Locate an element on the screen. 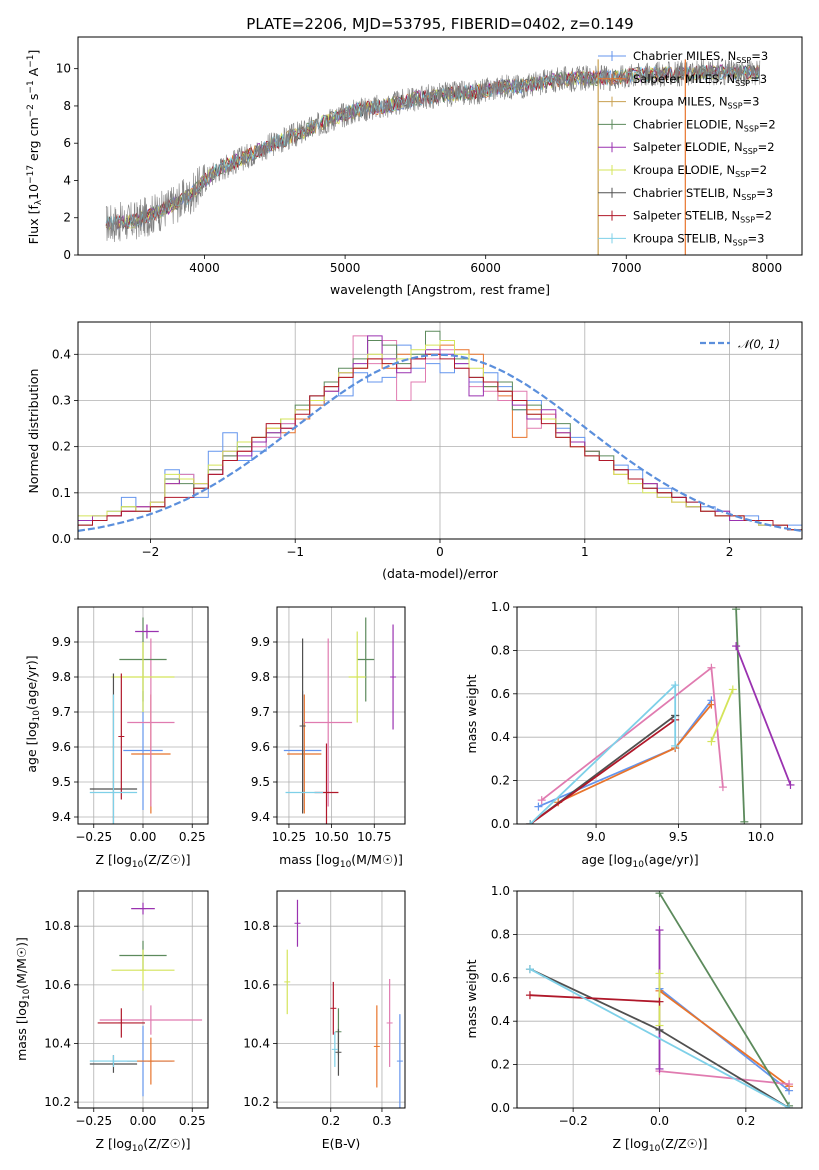 The image size is (819, 1170). x-tick-label: 9.0 is located at coordinates (596, 837).